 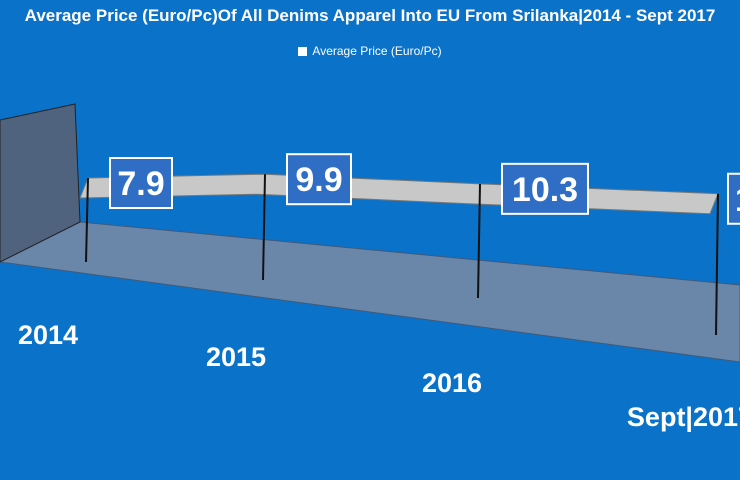 What do you see at coordinates (399, 194) in the screenshot?
I see `series-ribbon` at bounding box center [399, 194].